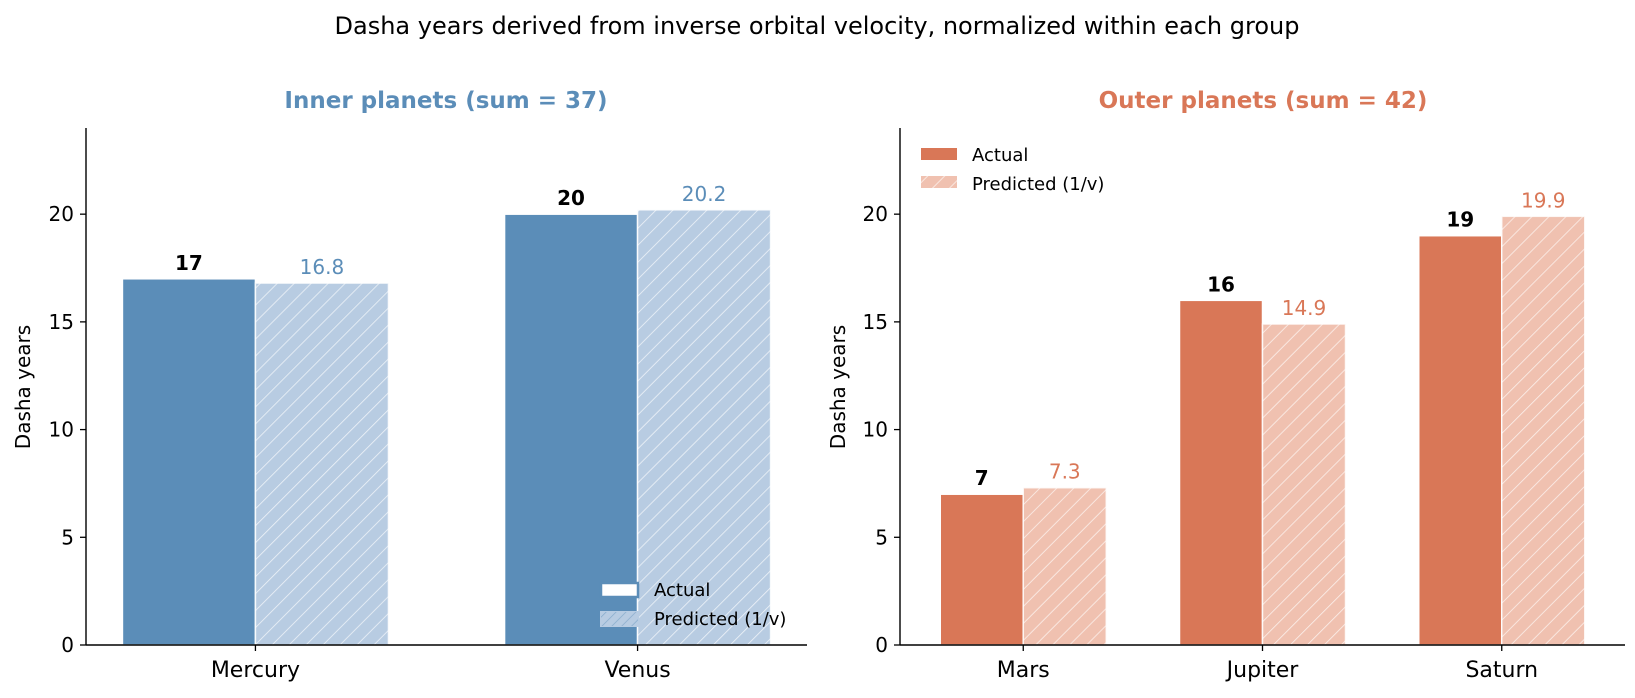 This screenshot has width=1635, height=698. Describe the element at coordinates (981, 569) in the screenshot. I see `bar-actual-mars` at that location.